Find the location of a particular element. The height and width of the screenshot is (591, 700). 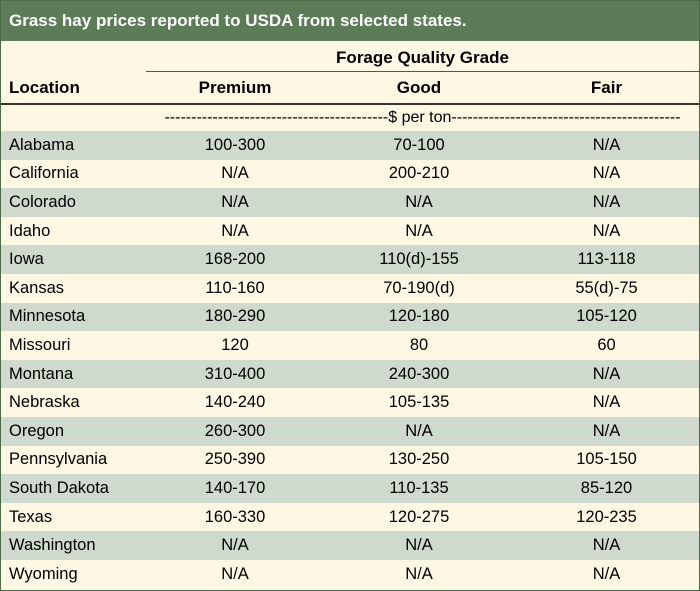

table-row: Oregon 260-300 N/A N/A is located at coordinates (350, 431).